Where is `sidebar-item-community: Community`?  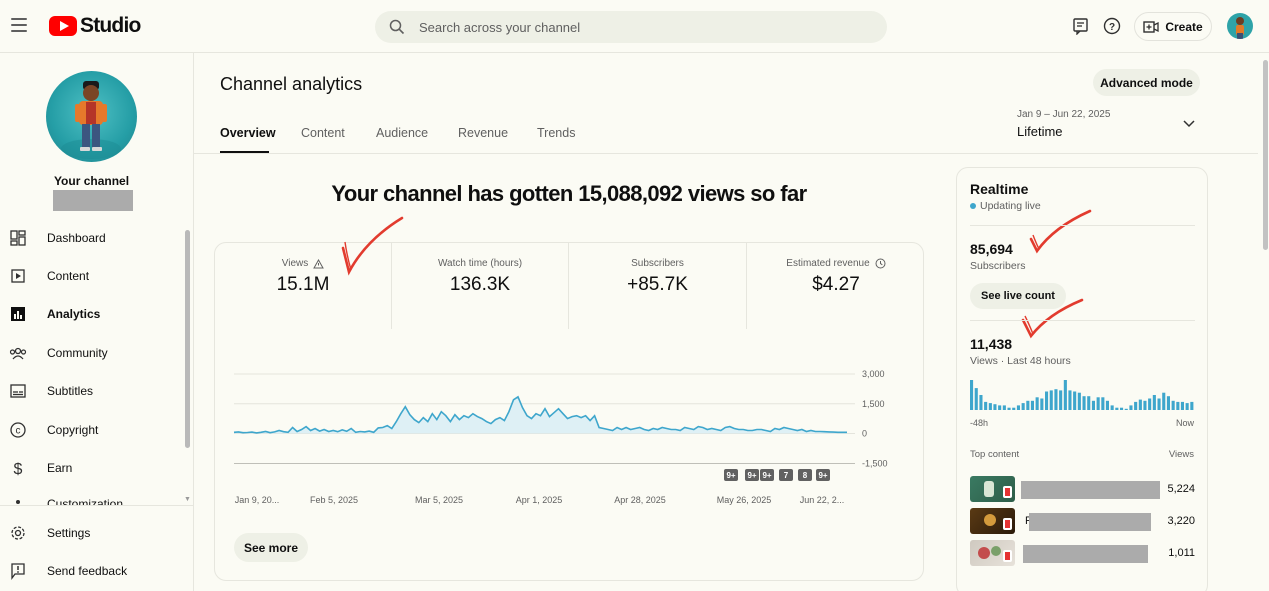 sidebar-item-community: Community is located at coordinates (91, 353).